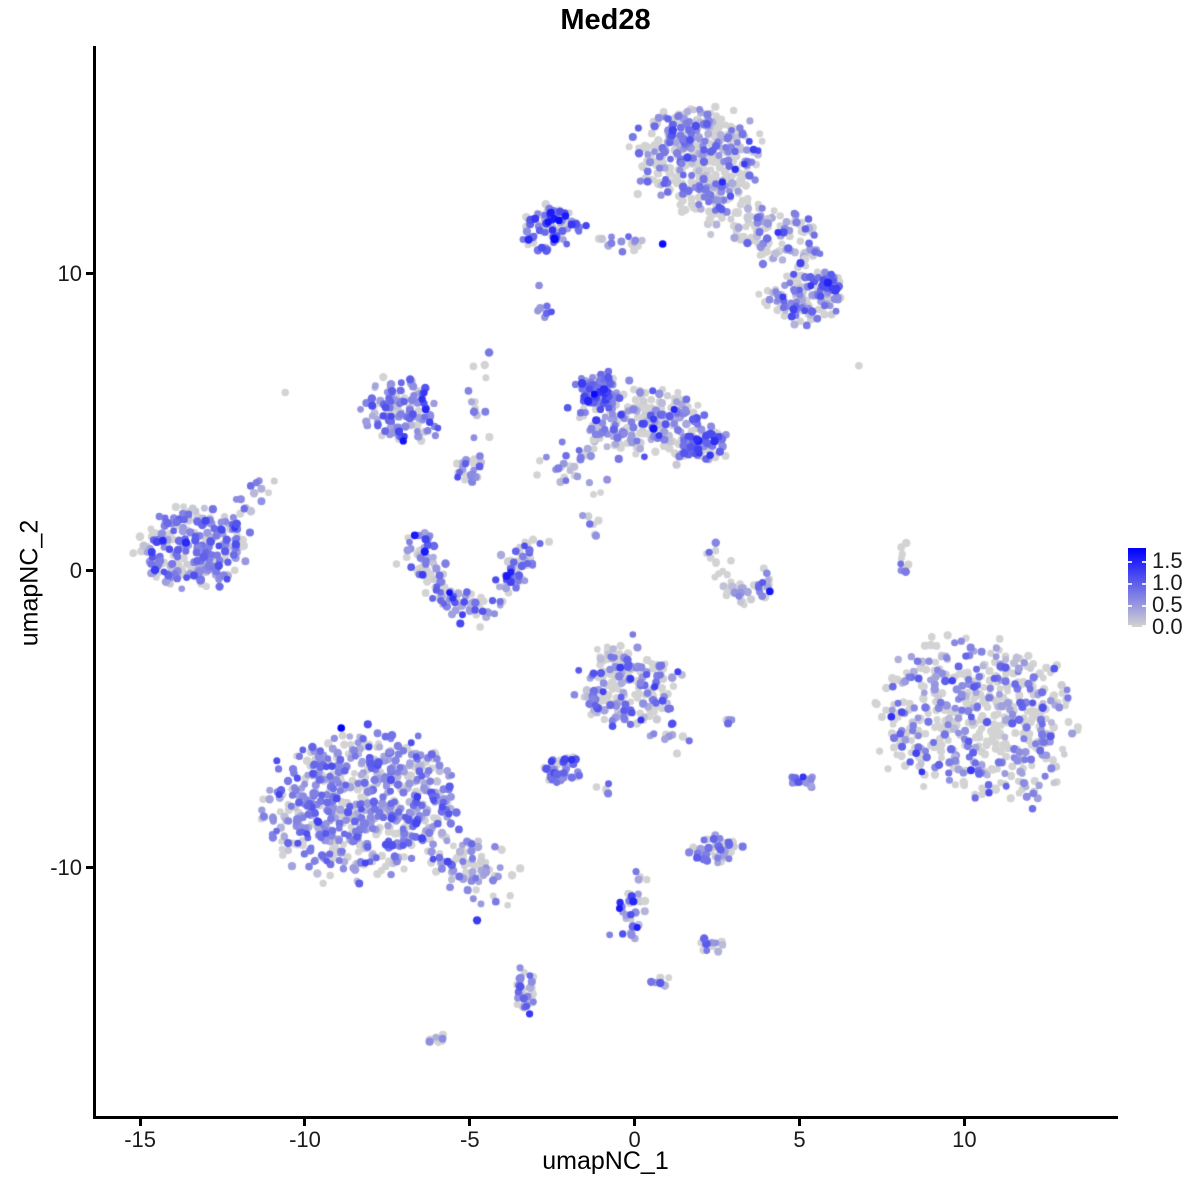  Describe the element at coordinates (799, 1139) in the screenshot. I see `x-tick-label: 5` at that location.